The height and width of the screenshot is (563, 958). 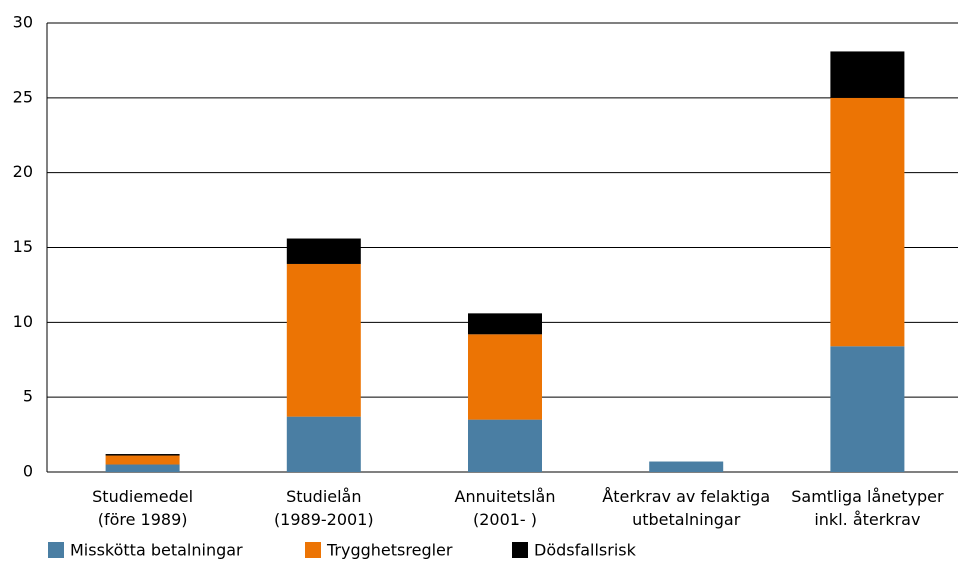 What do you see at coordinates (324, 508) in the screenshot?
I see `x-tick-label: Studielån (1989-2001)` at bounding box center [324, 508].